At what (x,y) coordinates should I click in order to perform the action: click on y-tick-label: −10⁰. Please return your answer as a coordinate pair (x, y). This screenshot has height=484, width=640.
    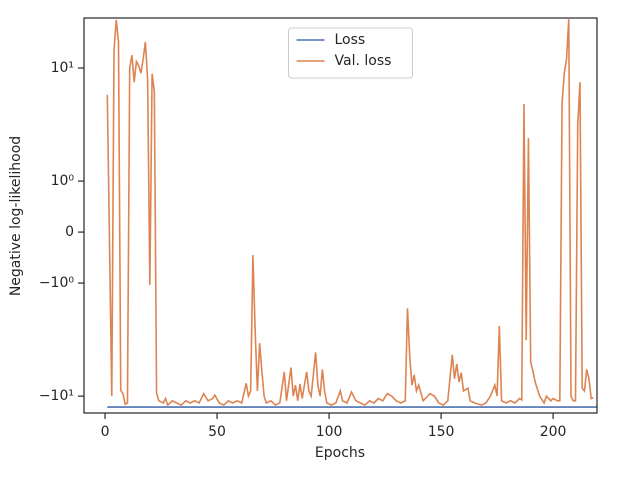
    Looking at the image, I should click on (57, 283).